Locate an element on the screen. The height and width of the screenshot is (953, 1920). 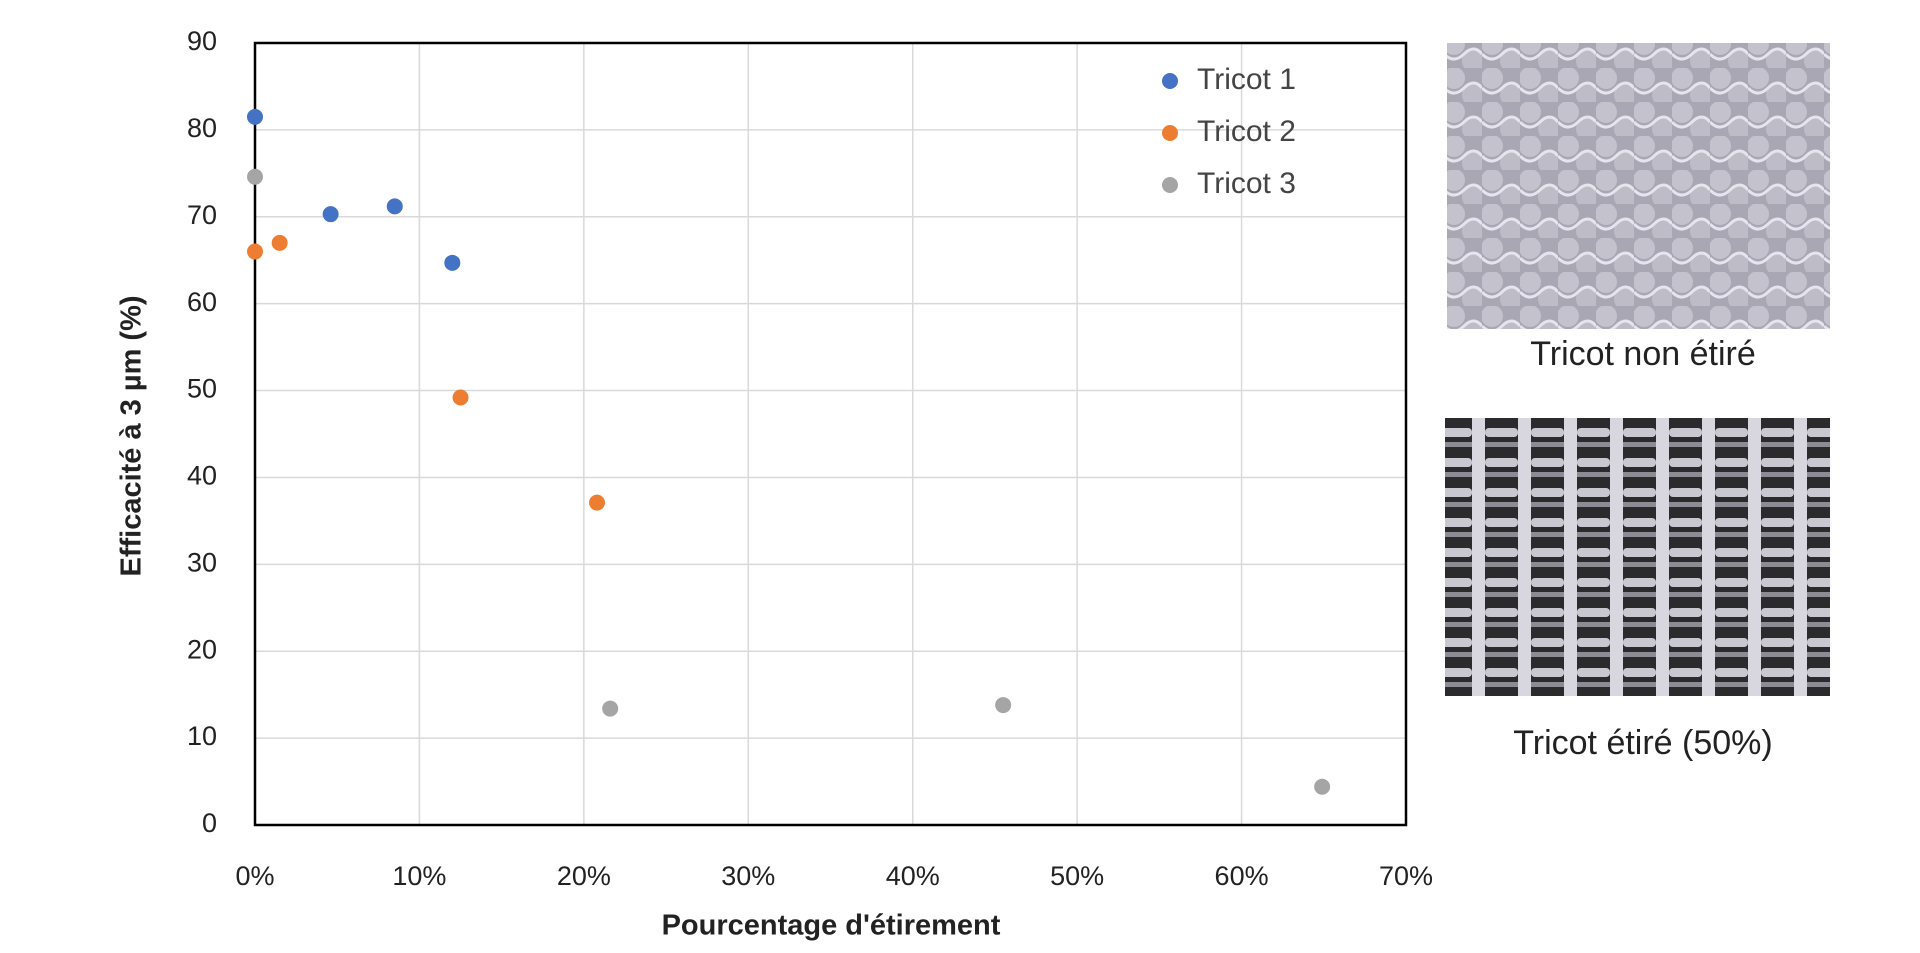
x-tick-label: 0% is located at coordinates (254, 876).